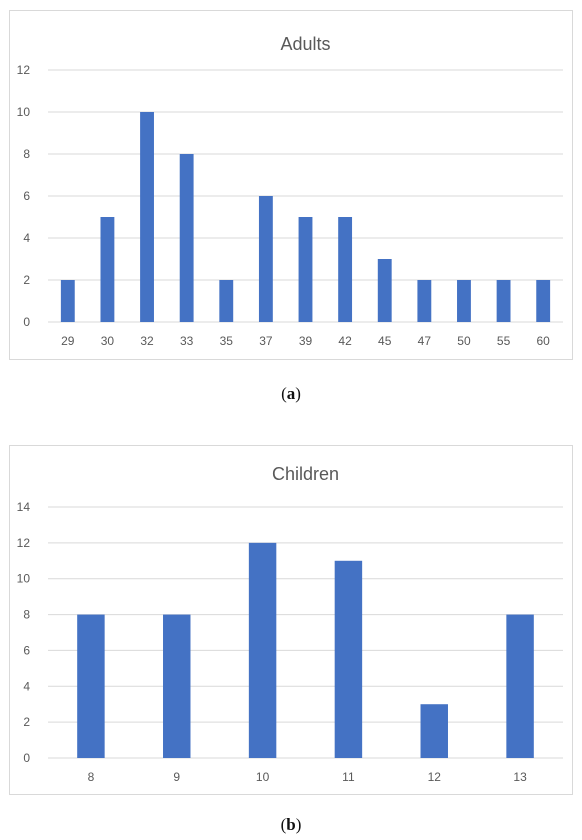 This screenshot has width=582, height=840. I want to click on x-tick-label: 9, so click(176, 777).